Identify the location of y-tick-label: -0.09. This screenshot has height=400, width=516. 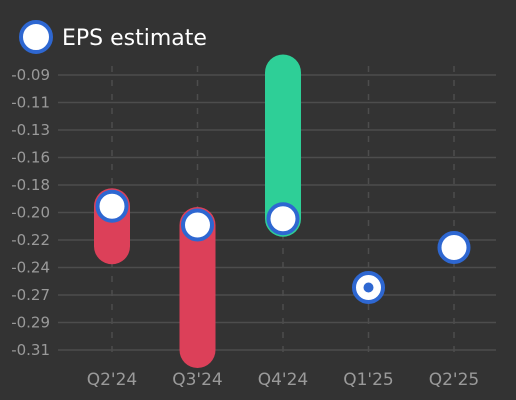
(30, 75).